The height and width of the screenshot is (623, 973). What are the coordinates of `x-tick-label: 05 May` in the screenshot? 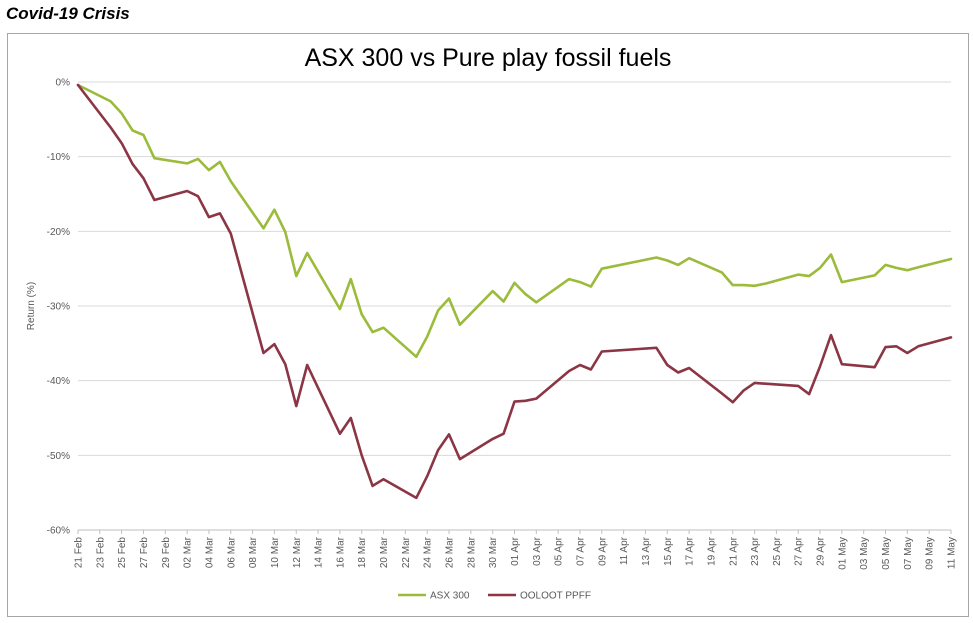 It's located at (886, 553).